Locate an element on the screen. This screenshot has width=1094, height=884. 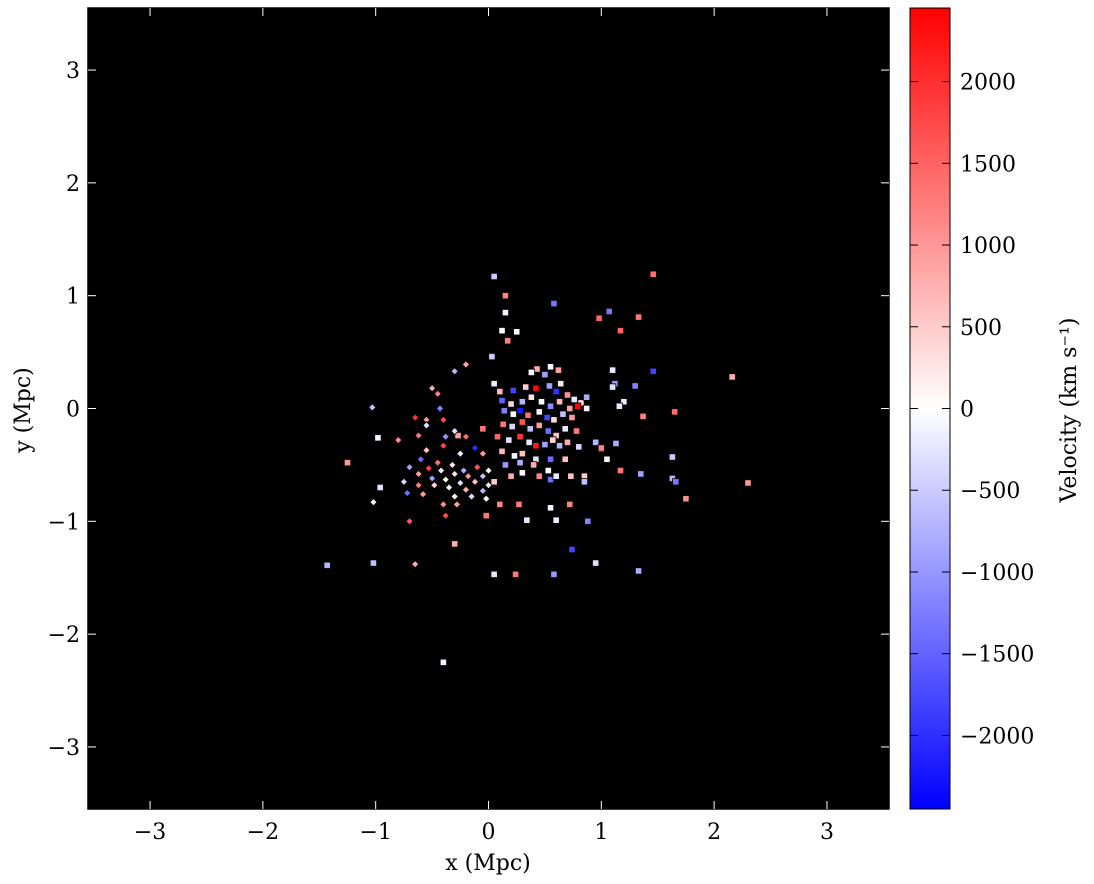
y-tick-label: −1 is located at coordinates (64, 522).